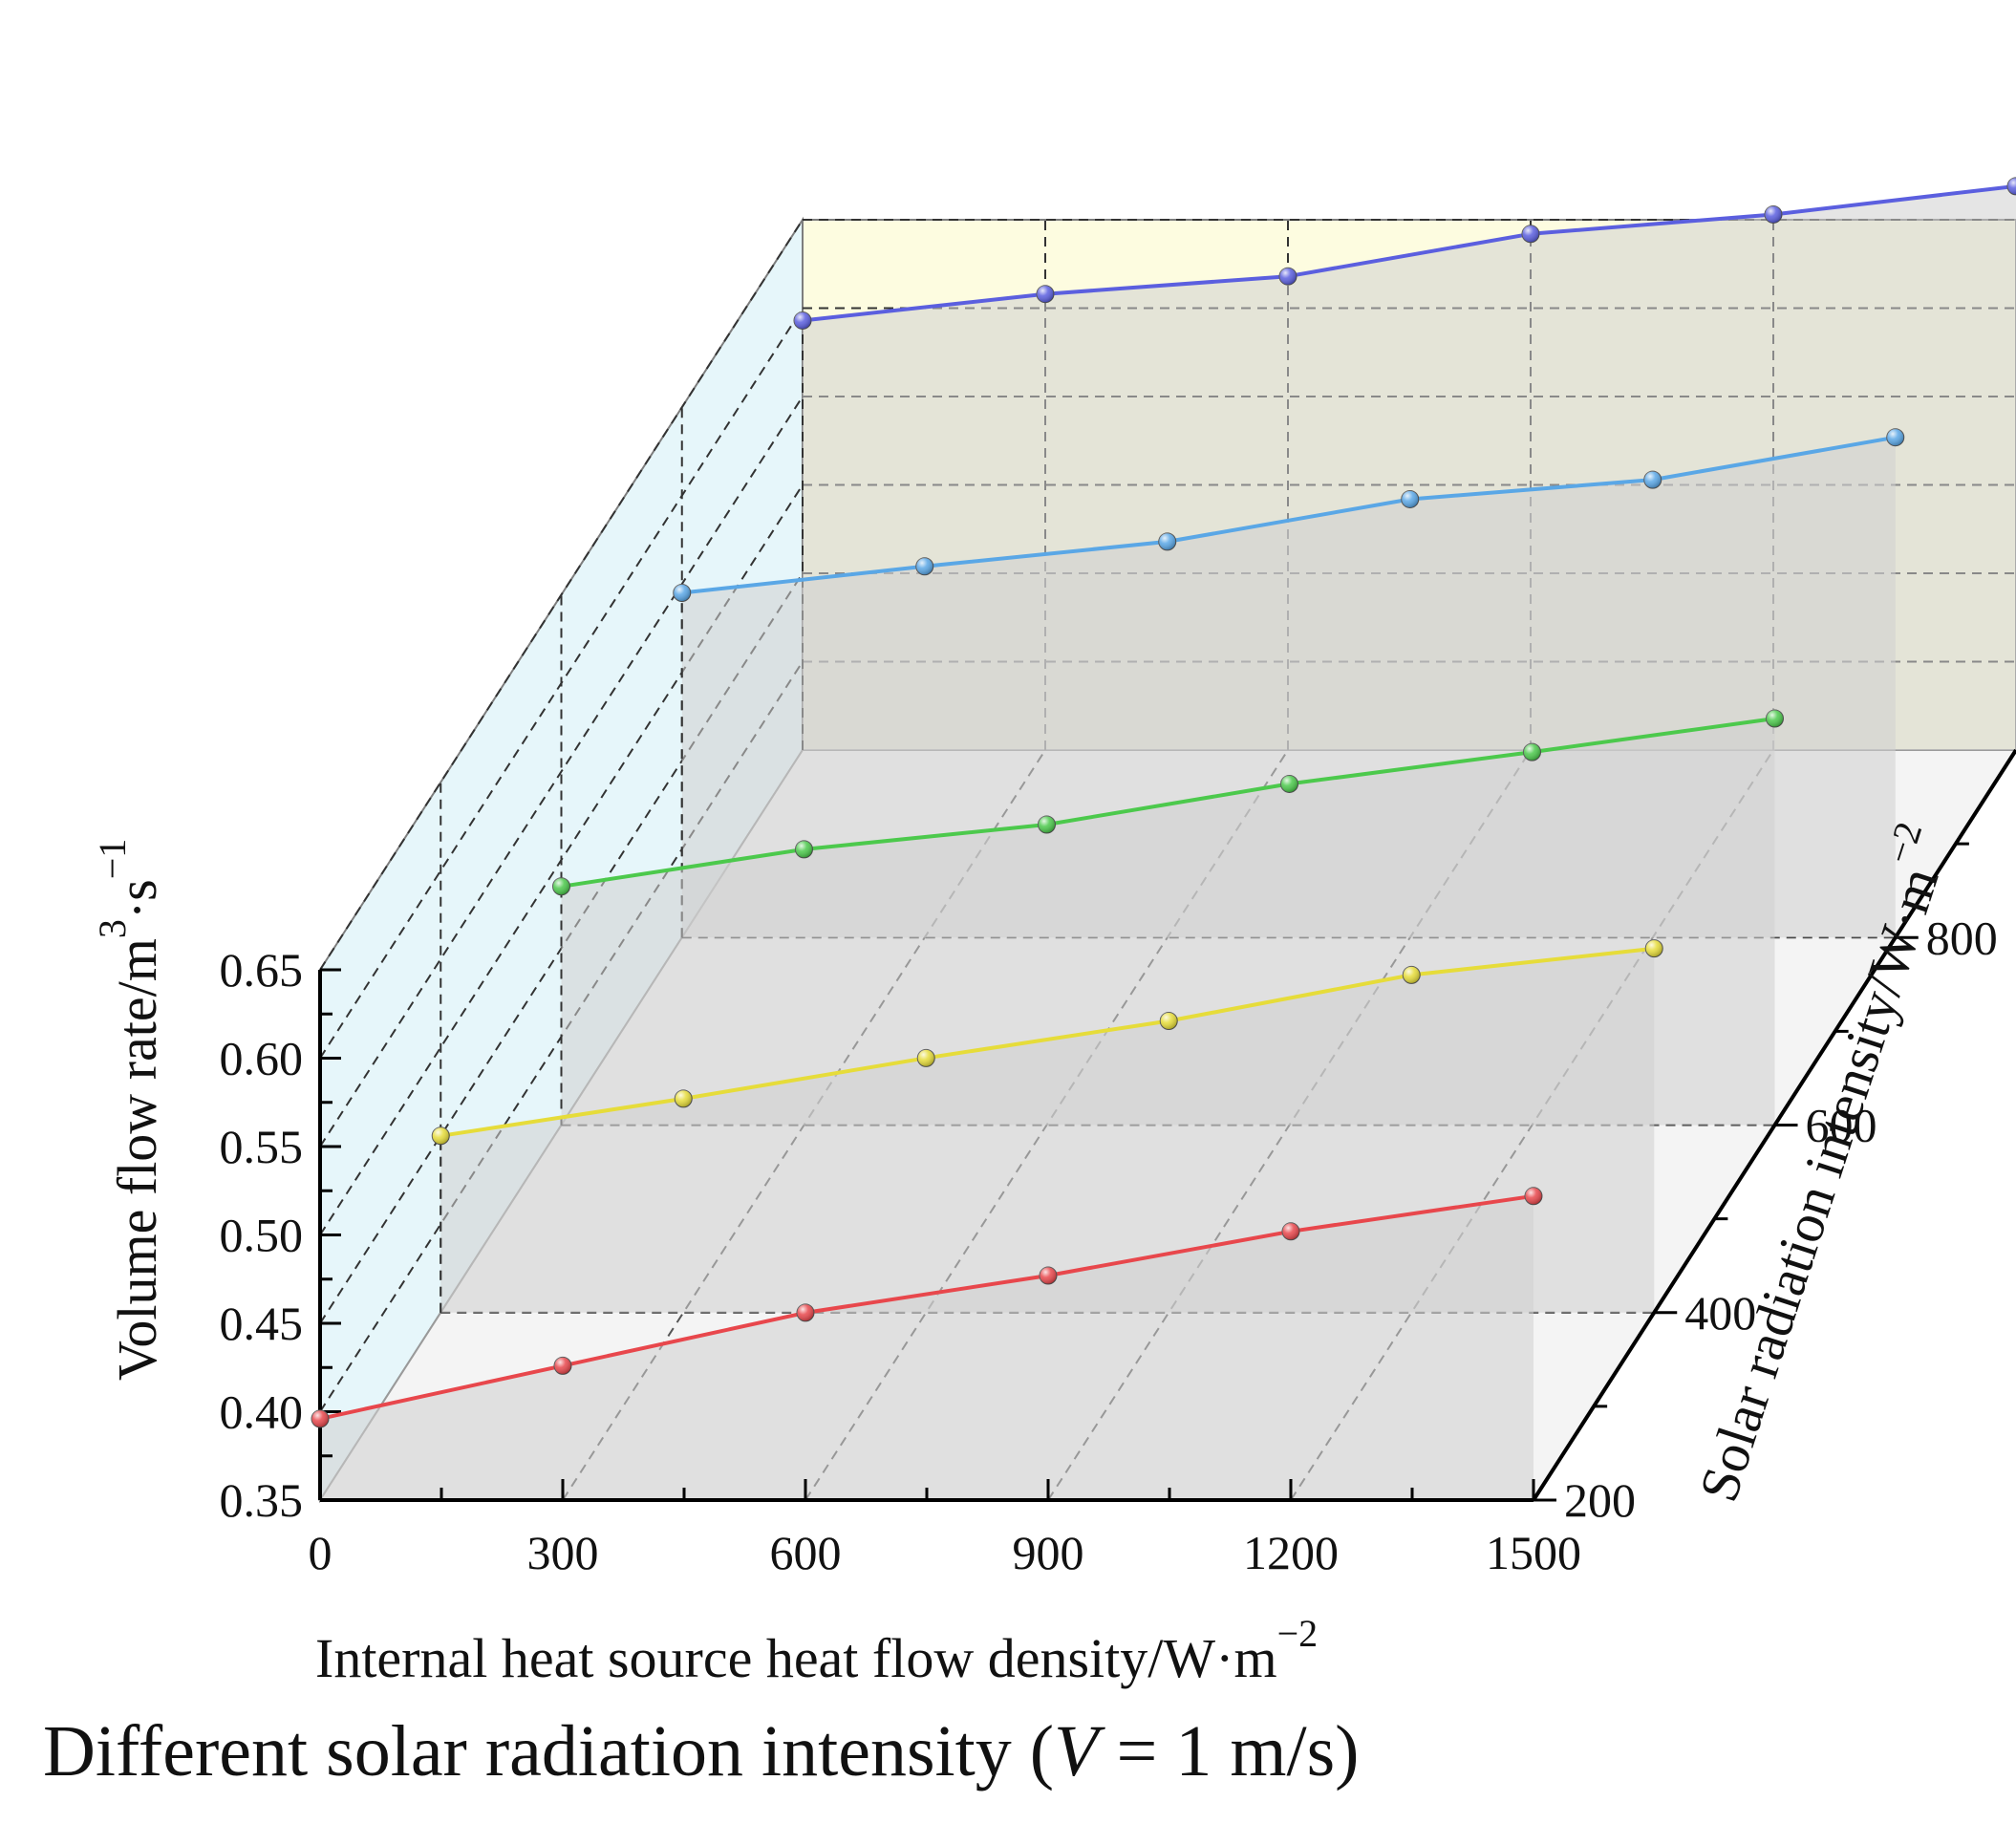  I want to click on caption-variable: V, so click(1076, 1751).